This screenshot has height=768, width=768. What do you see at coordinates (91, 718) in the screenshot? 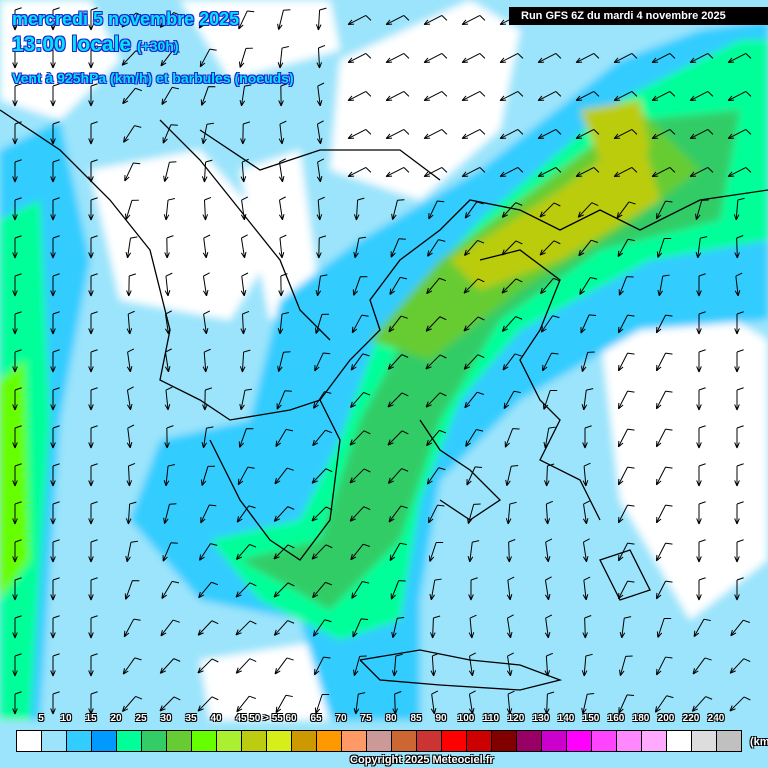
I see `scale-label: 15` at bounding box center [91, 718].